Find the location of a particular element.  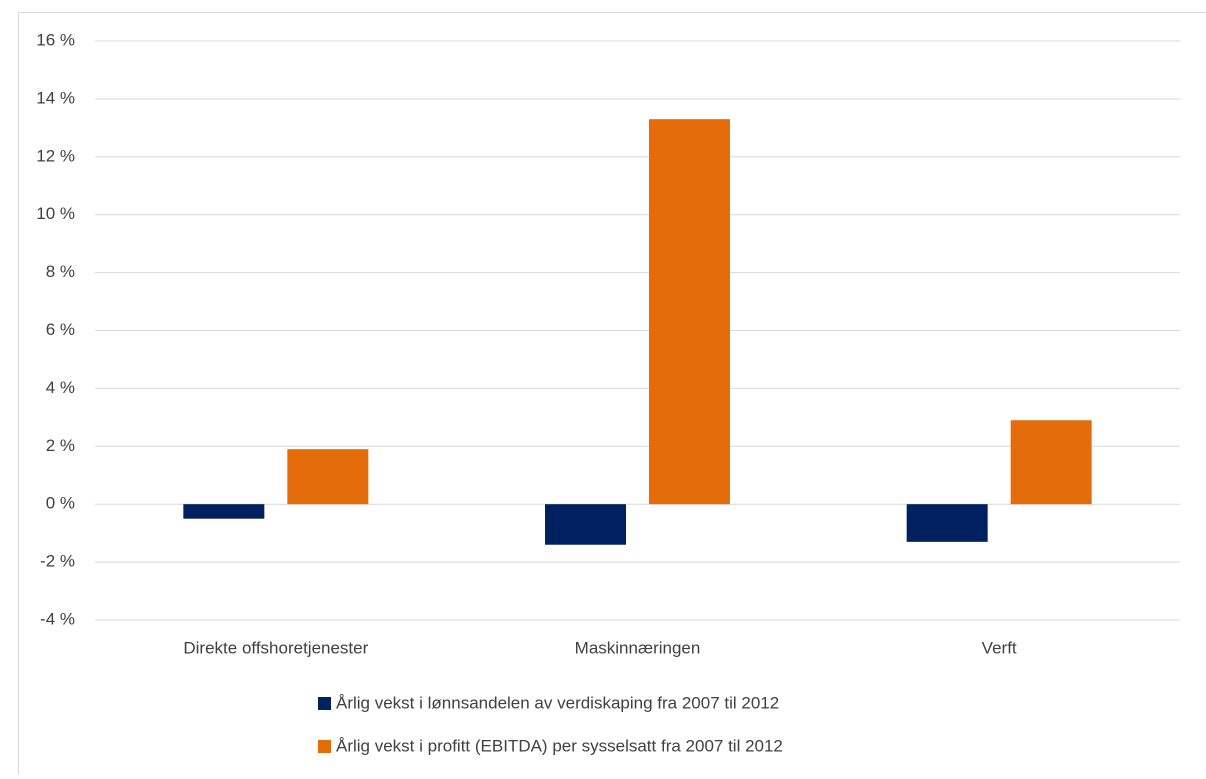

y-tick-label: -2 % is located at coordinates (57, 561).